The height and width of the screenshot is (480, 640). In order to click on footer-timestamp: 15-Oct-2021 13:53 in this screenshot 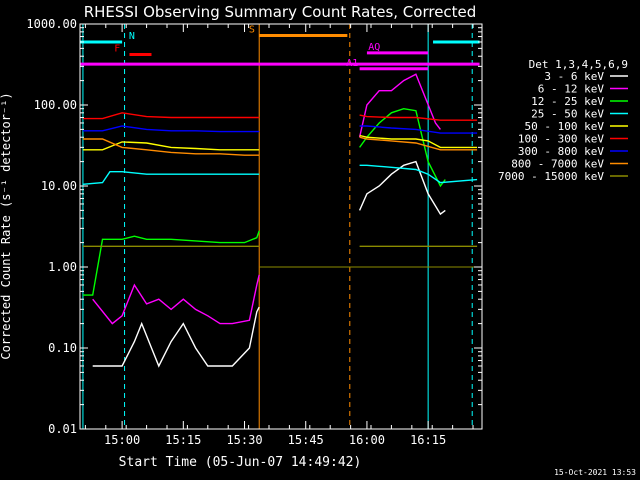, I will do `click(595, 472)`.